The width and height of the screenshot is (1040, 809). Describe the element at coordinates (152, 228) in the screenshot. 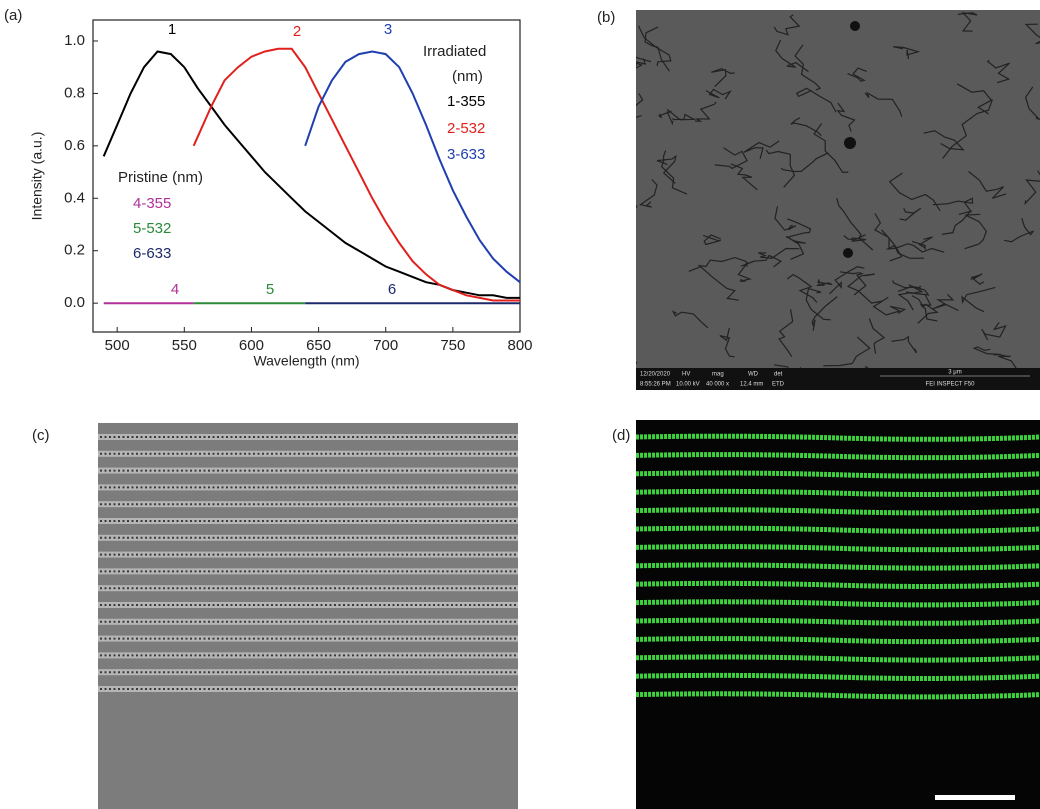

I see `legend-entry: 5-532` at that location.